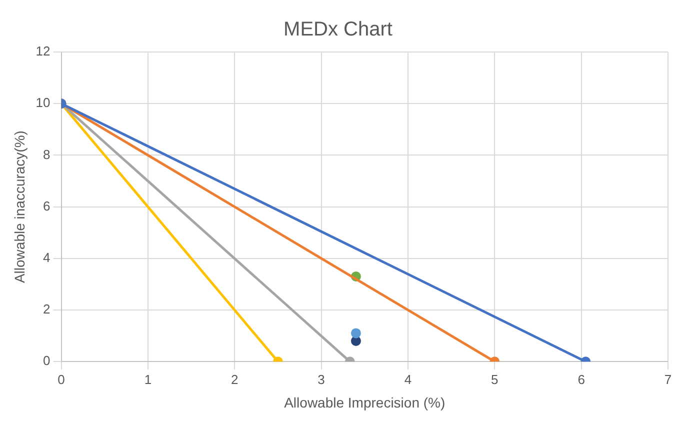  Describe the element at coordinates (365, 402) in the screenshot. I see `x-axis-title: Allowable Imprecision (%)` at that location.